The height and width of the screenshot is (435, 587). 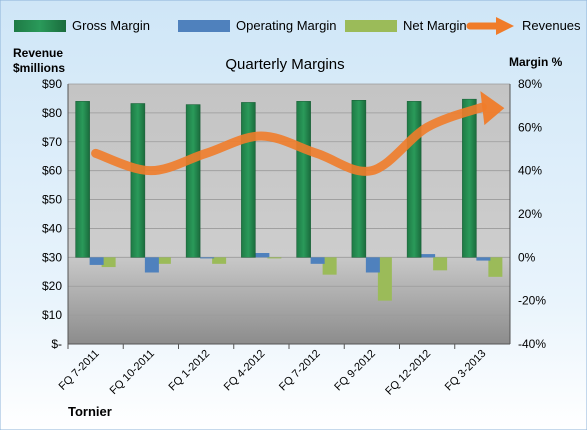 What do you see at coordinates (530, 84) in the screenshot?
I see `right-tick-label: 80%` at bounding box center [530, 84].